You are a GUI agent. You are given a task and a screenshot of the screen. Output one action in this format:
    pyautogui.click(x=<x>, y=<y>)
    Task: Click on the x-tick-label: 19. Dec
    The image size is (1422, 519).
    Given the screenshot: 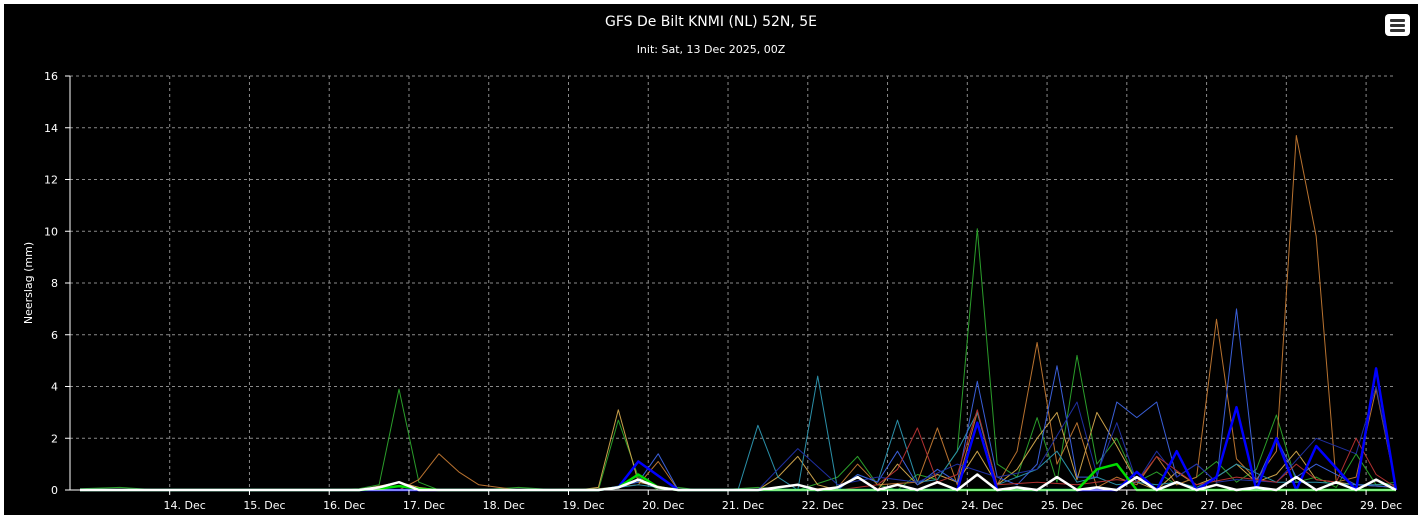 What is the action you would take?
    pyautogui.click(x=583, y=505)
    